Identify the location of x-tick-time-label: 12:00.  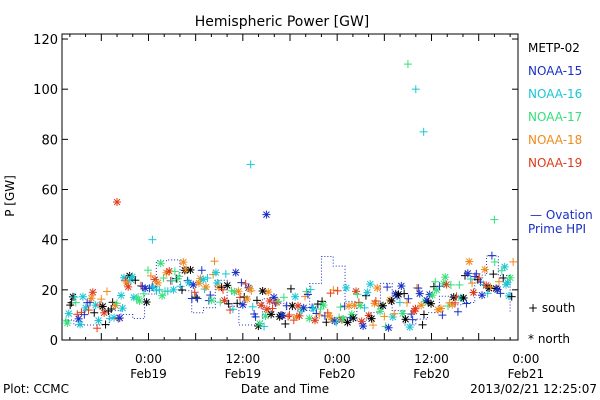
(431, 359).